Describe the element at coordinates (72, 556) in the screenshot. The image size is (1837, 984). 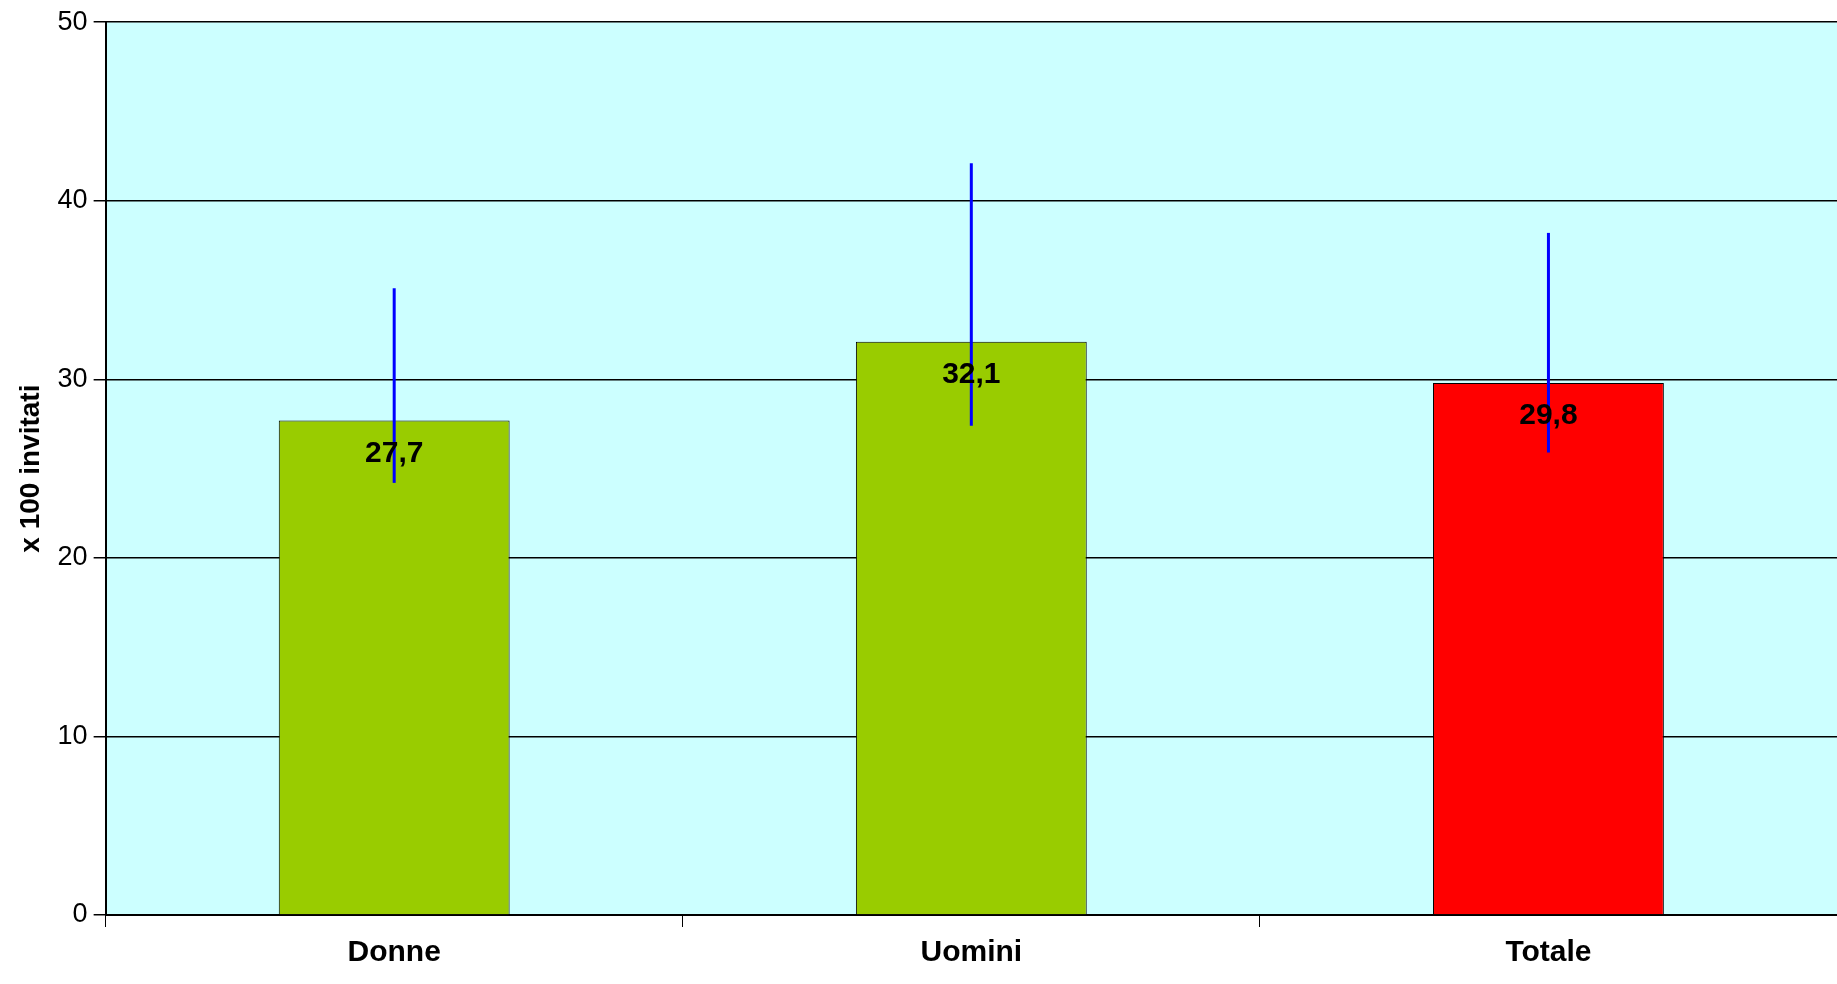
I see `y-tick-label: 20` at that location.